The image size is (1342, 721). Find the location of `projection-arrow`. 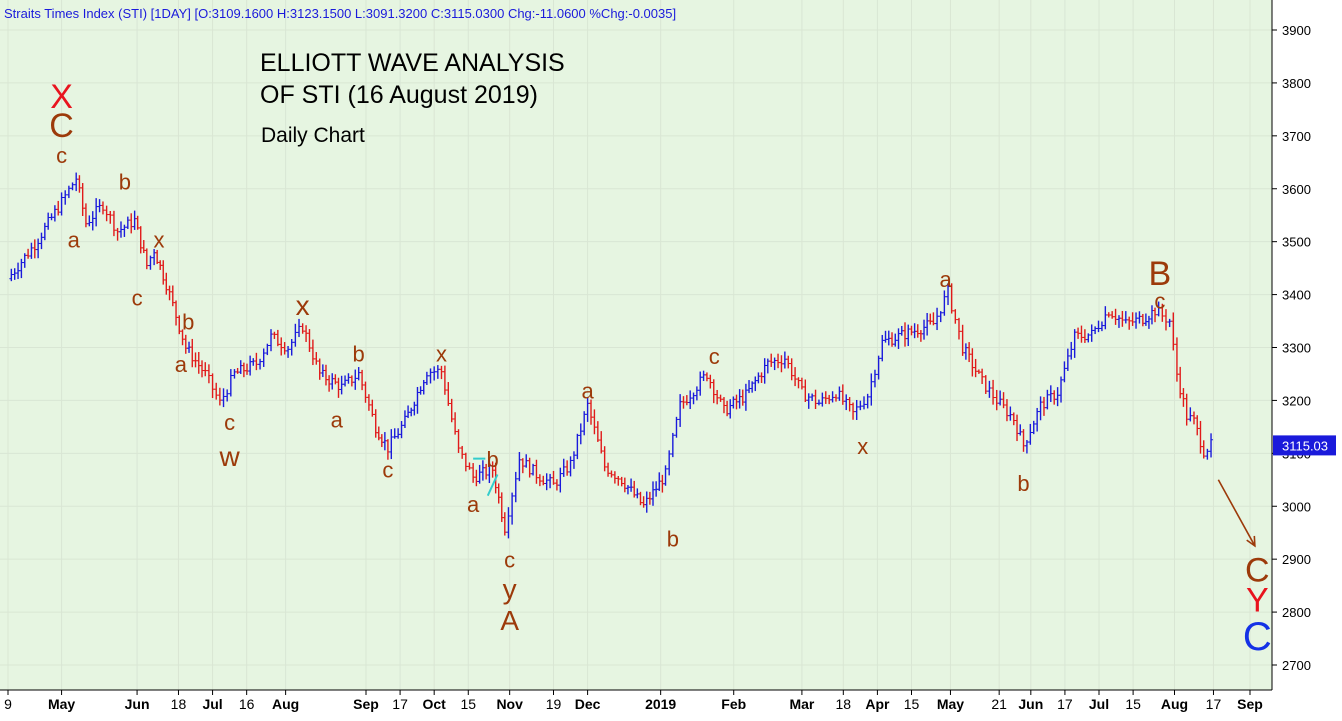

projection-arrow is located at coordinates (1236, 513).